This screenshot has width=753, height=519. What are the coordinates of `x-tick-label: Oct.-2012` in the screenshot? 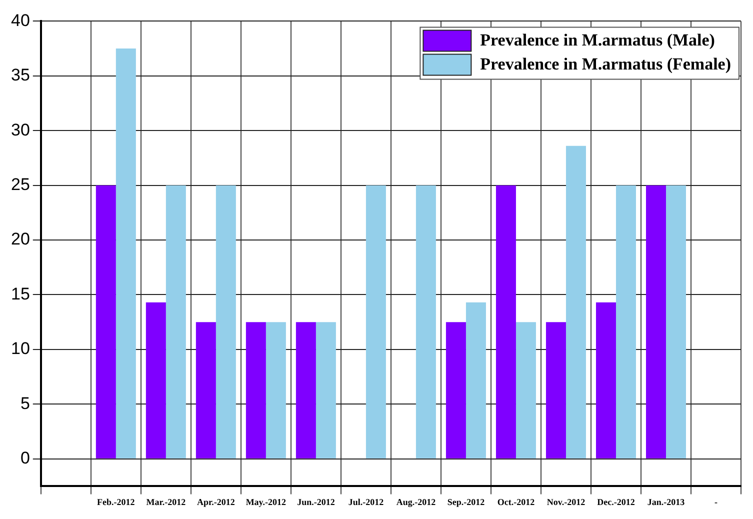 It's located at (516, 501).